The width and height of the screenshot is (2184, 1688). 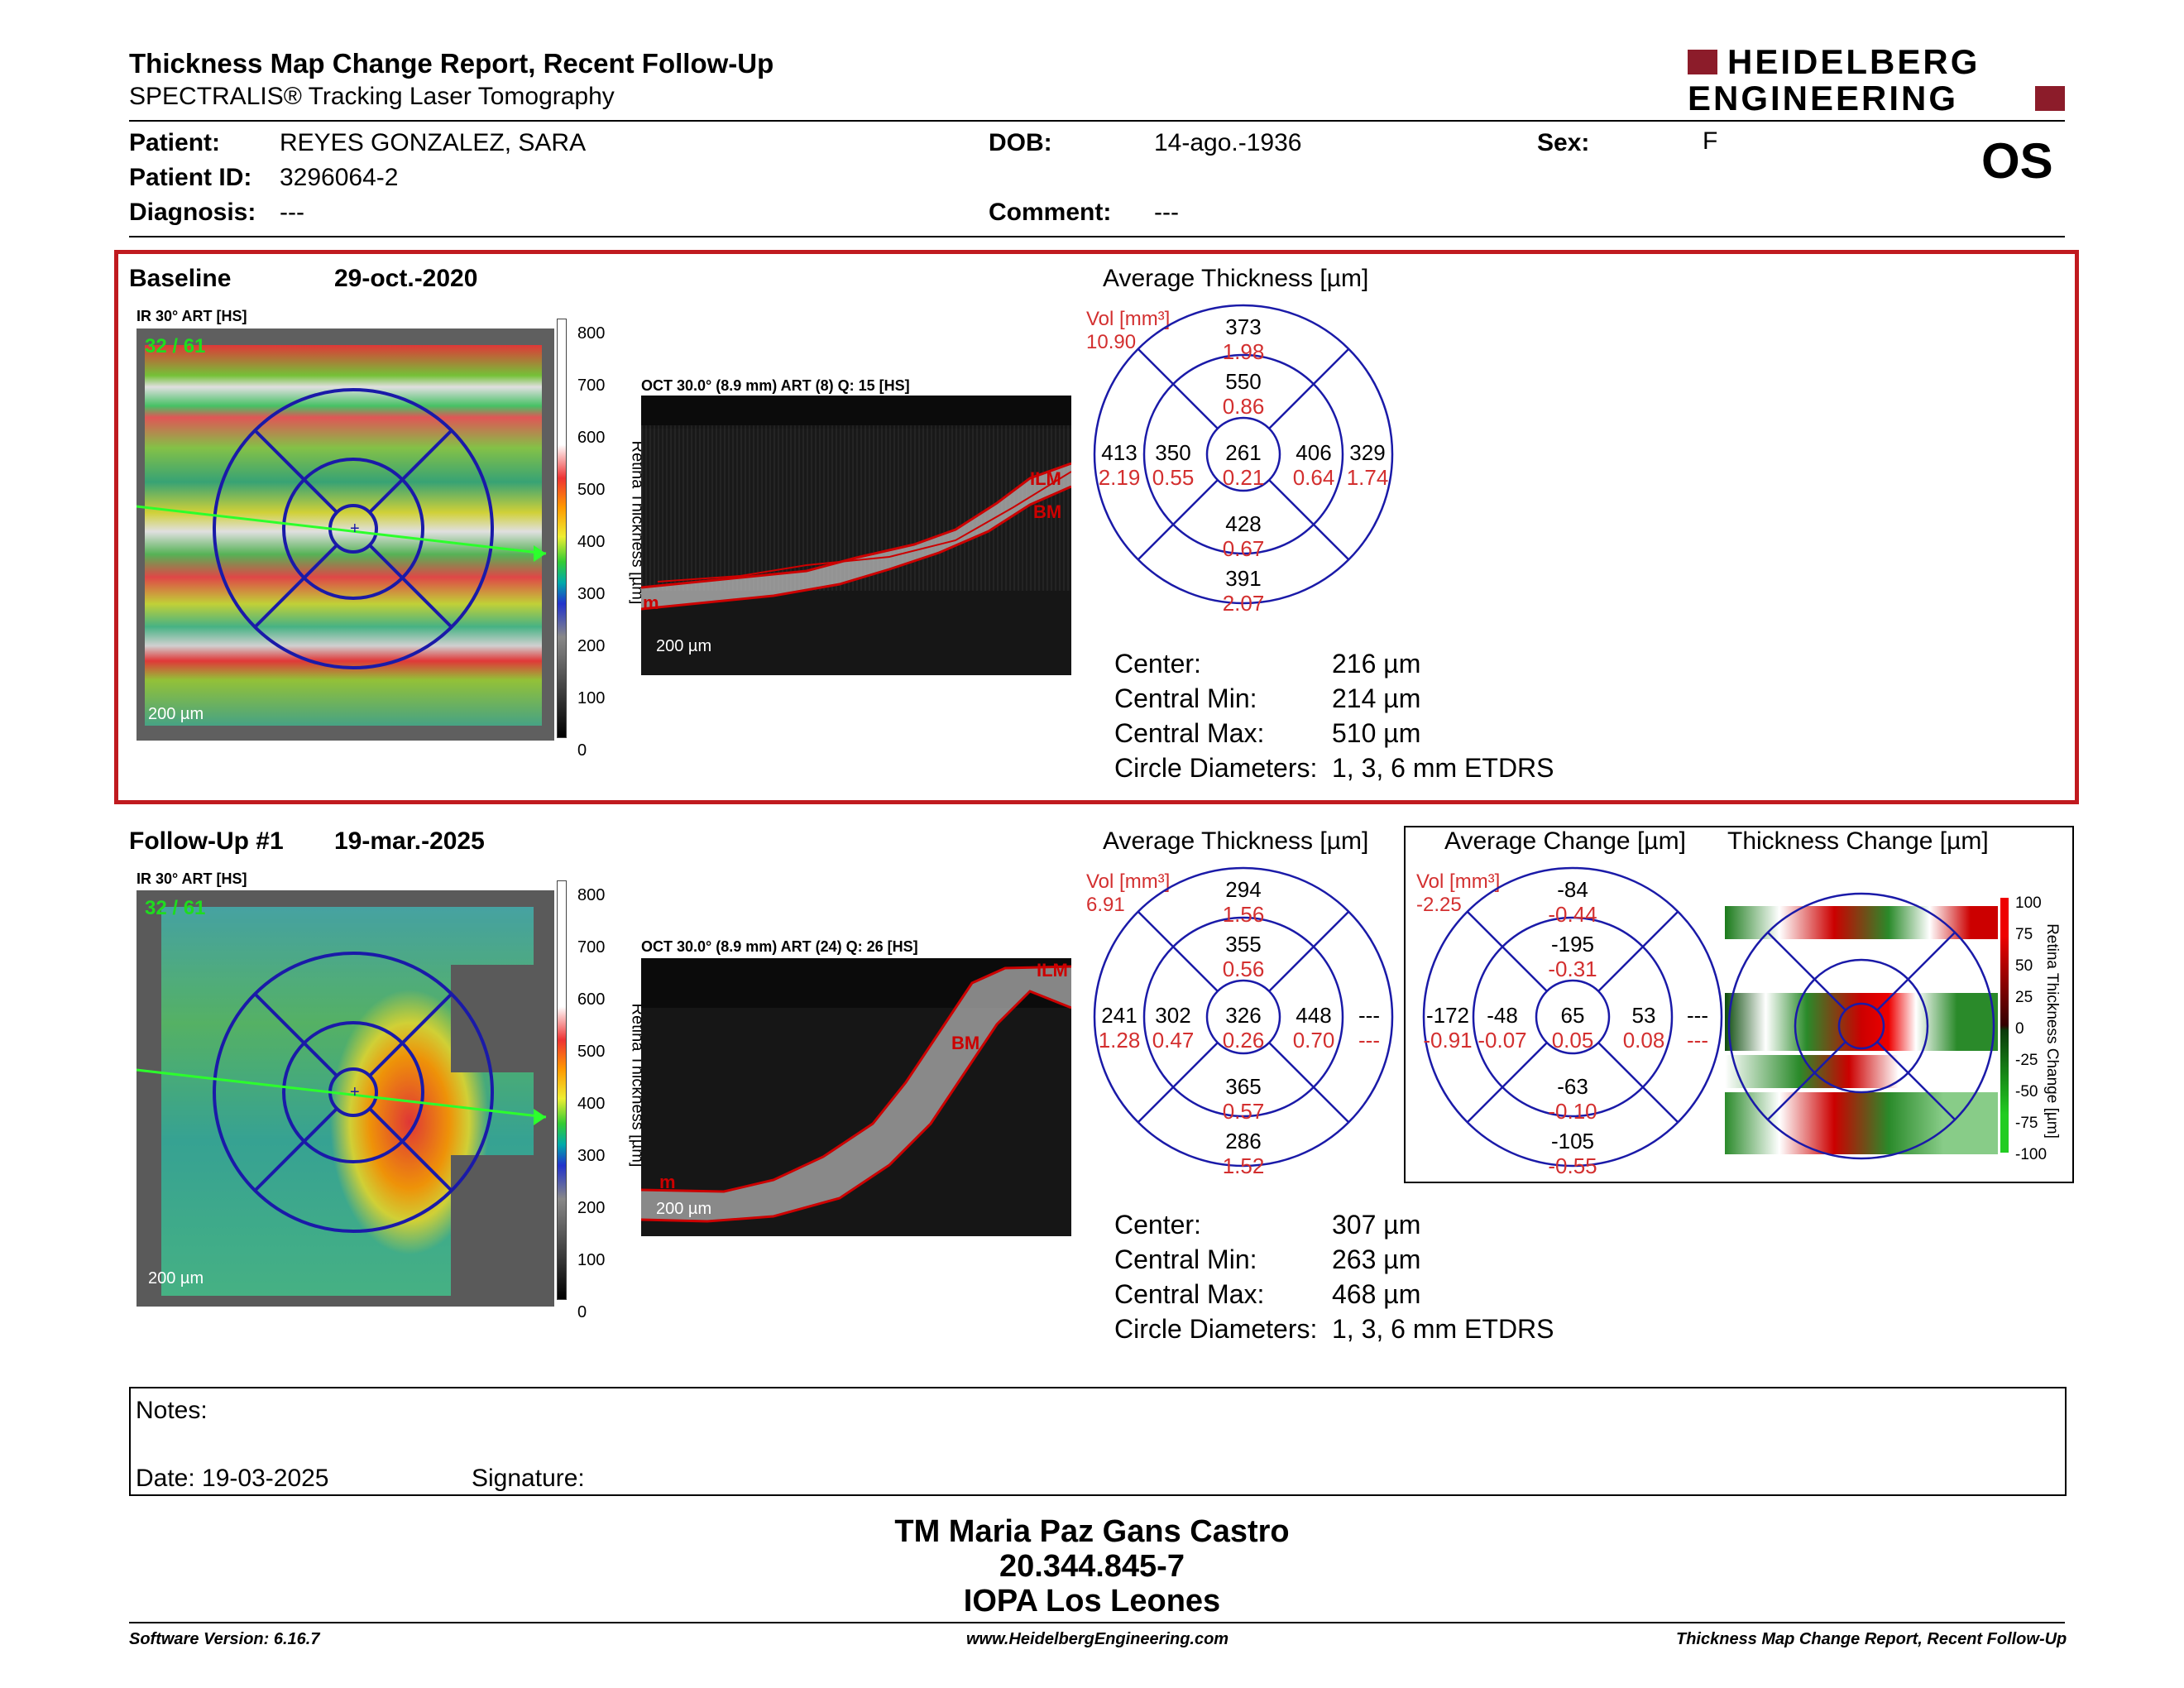 What do you see at coordinates (1052, 970) in the screenshot?
I see `followup-ilm-label: ILM` at bounding box center [1052, 970].